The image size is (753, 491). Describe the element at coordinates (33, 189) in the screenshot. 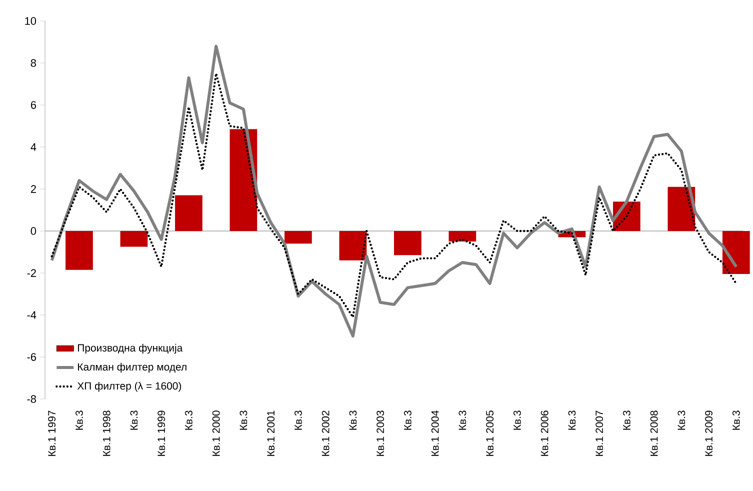

I see `y-tick-label: 2` at that location.